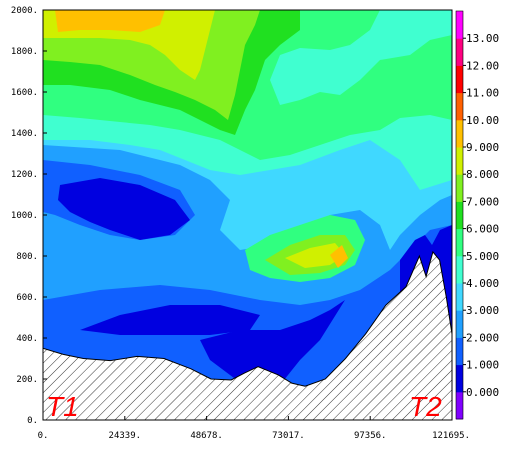  I want to click on y-tick-label: 200., so click(27, 380).